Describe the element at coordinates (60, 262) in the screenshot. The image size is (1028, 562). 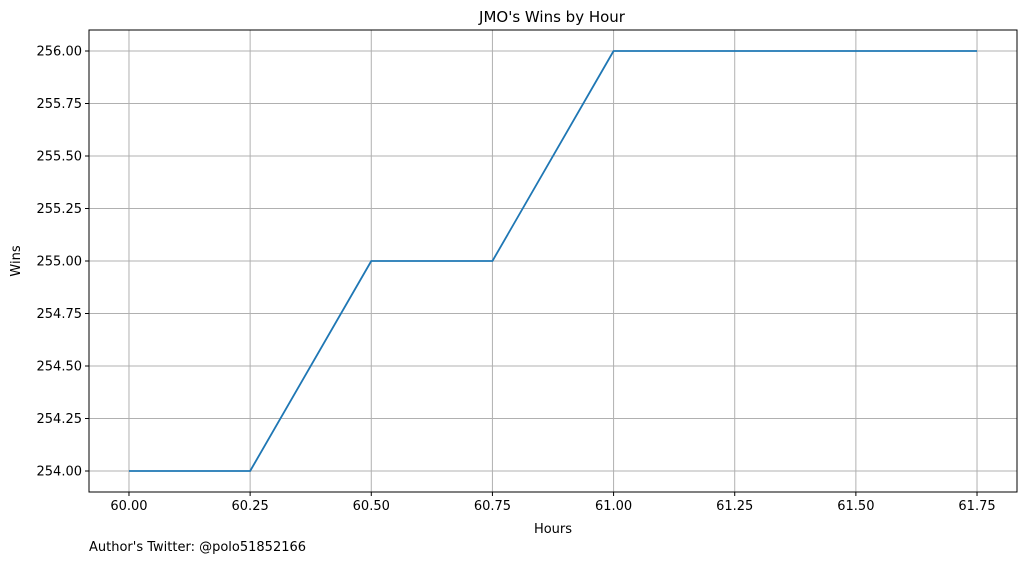
I see `y-tick-label: 255.00` at that location.